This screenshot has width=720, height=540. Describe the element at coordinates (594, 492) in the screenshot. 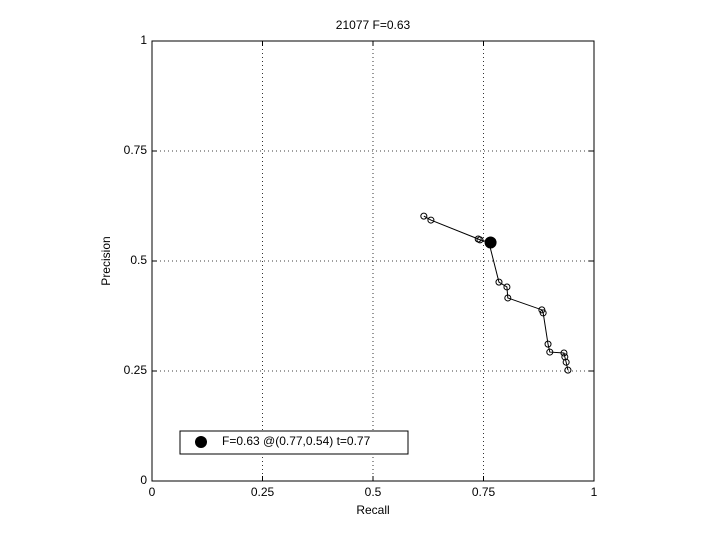

I see `x-tick-label: 1` at that location.